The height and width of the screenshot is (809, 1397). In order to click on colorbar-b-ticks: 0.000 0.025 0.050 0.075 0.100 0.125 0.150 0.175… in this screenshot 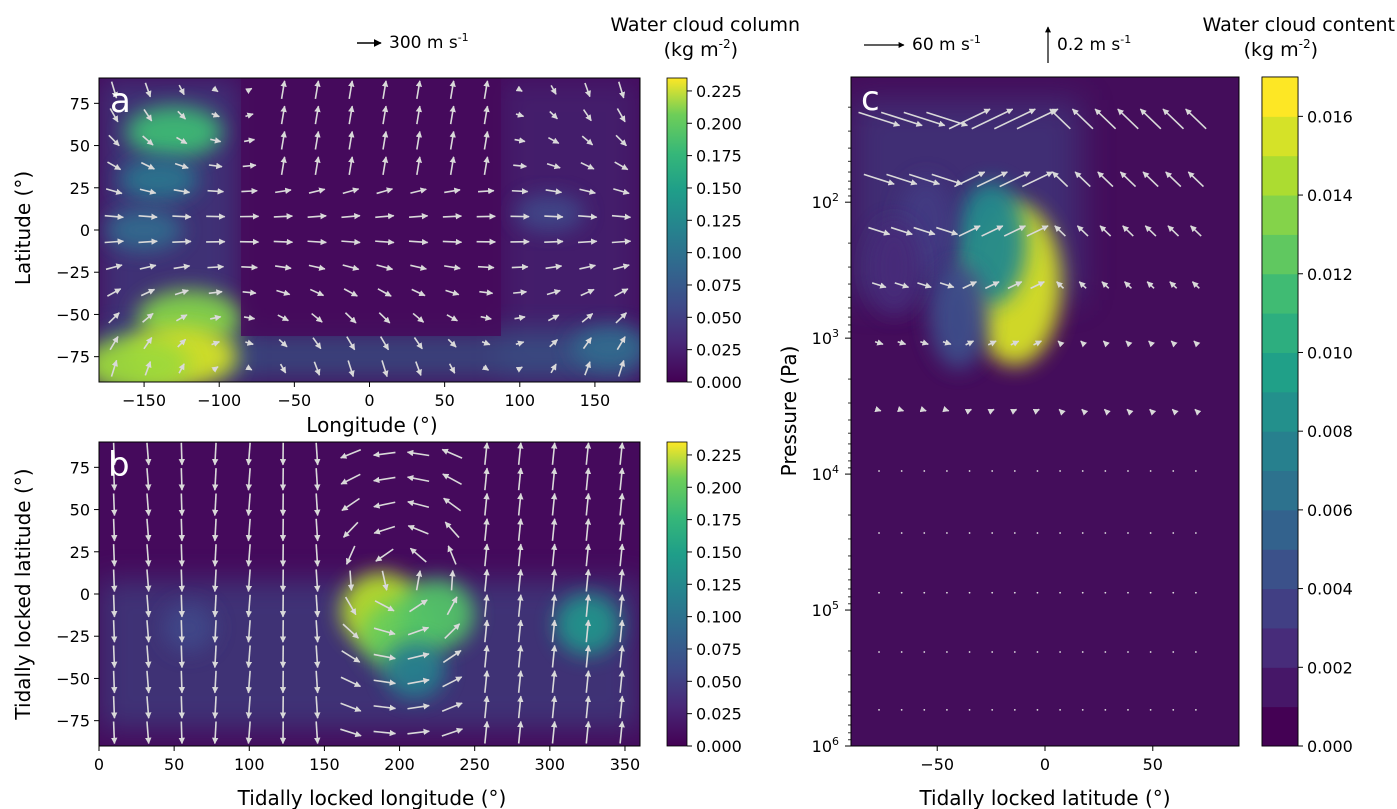, I will do `click(714, 601)`.